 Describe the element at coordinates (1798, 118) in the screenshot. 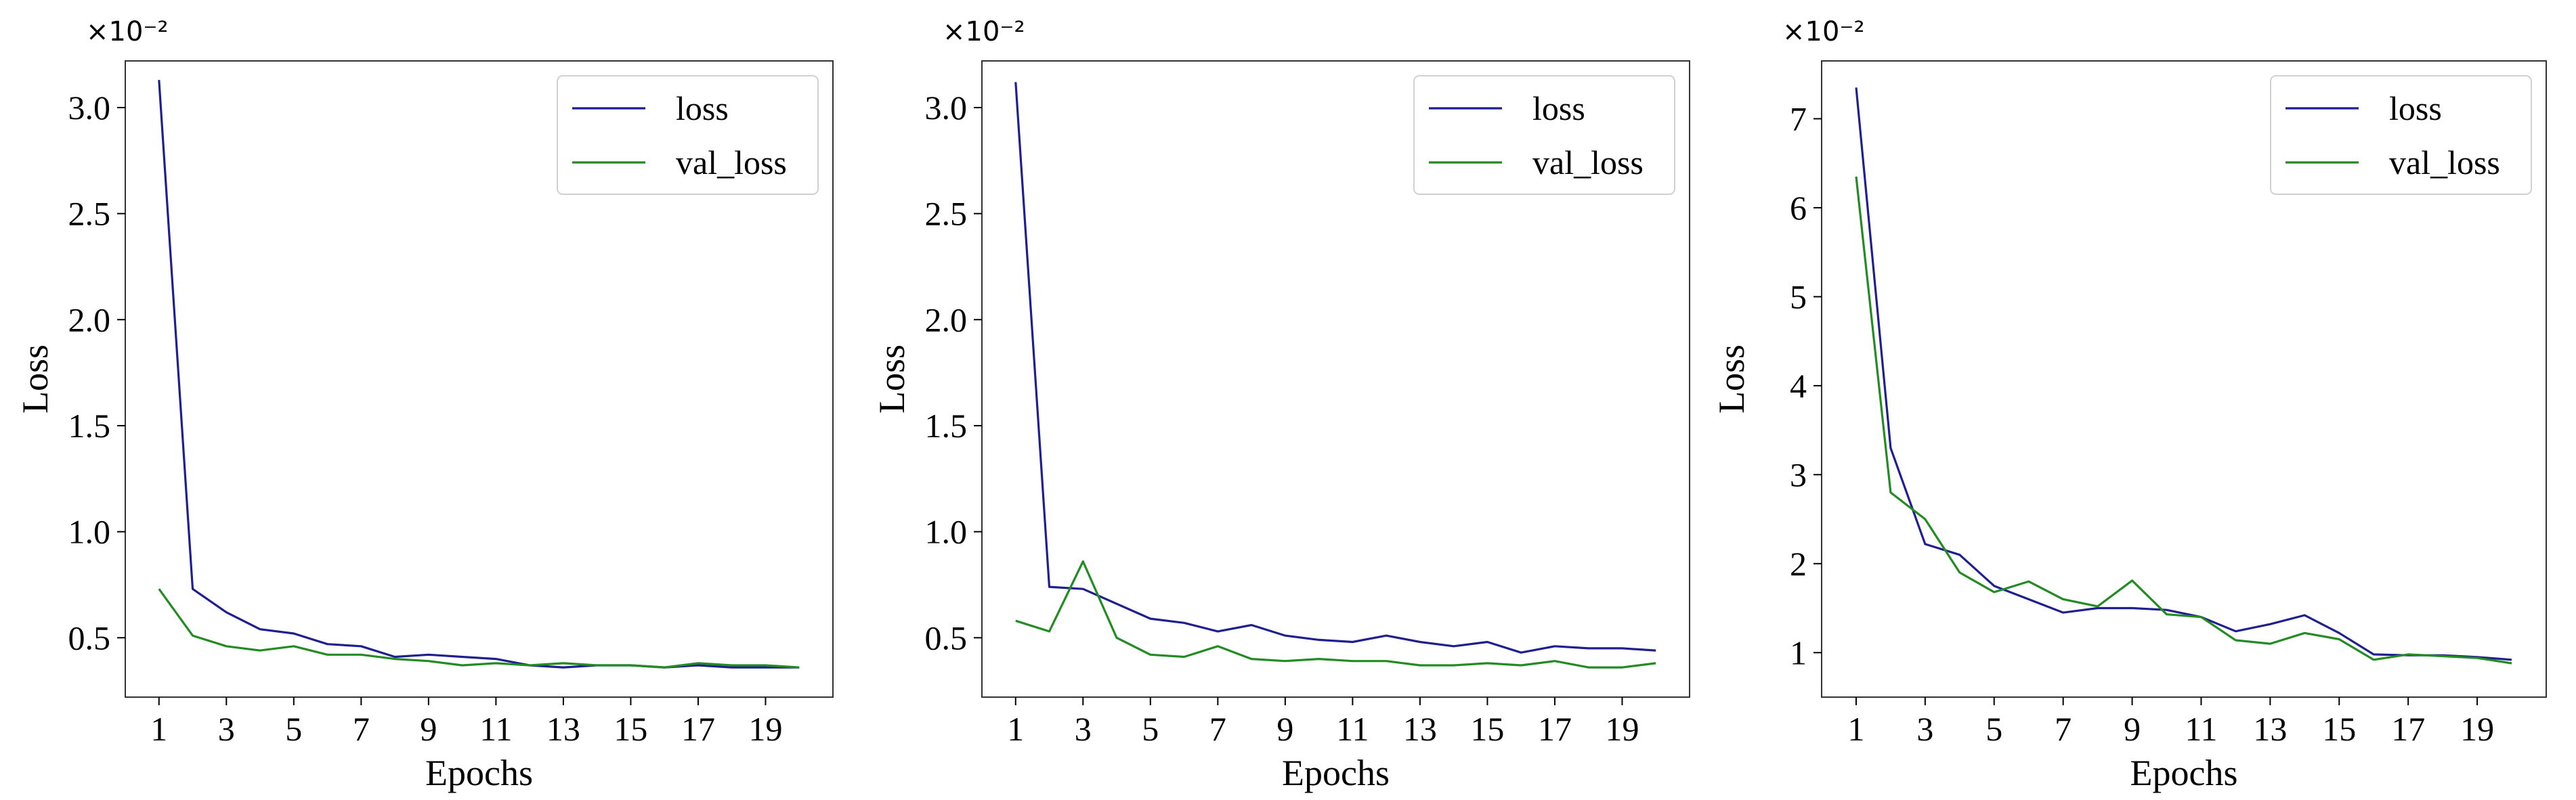

I see `y-tick-label: 7` at that location.